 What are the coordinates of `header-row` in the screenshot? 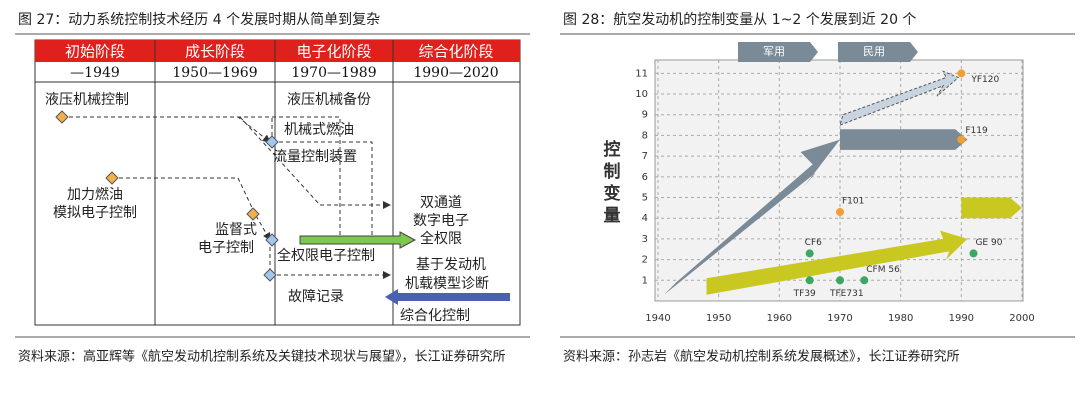 It's located at (277, 51).